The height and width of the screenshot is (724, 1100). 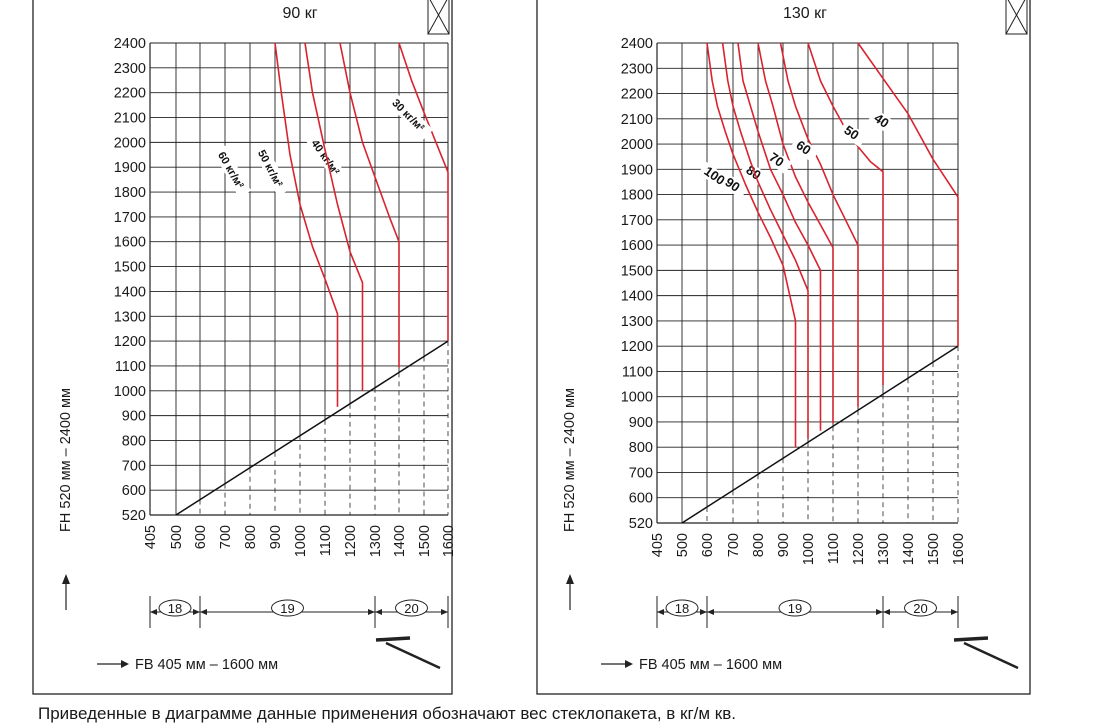 What do you see at coordinates (909, 549) in the screenshot?
I see `x-tick-label: 1400` at bounding box center [909, 549].